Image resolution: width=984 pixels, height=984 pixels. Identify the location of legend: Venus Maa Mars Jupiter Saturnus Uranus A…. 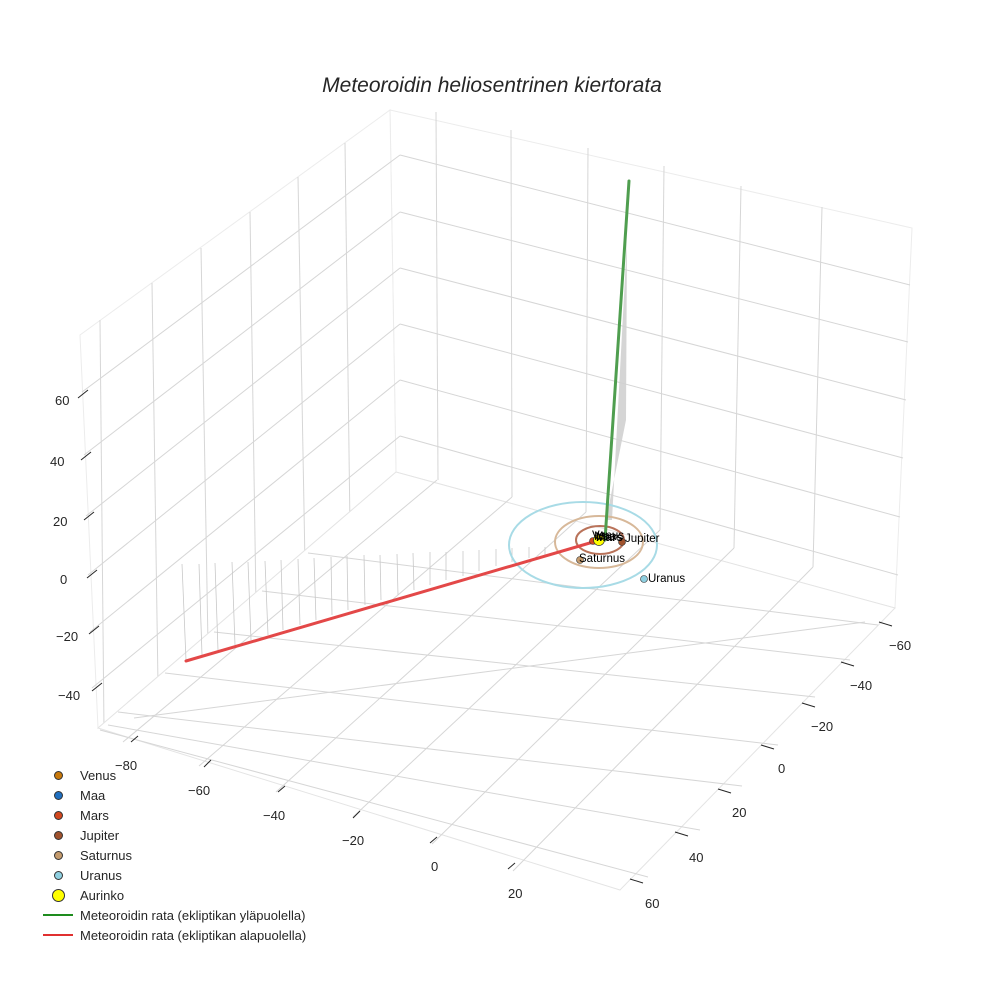
(171, 855).